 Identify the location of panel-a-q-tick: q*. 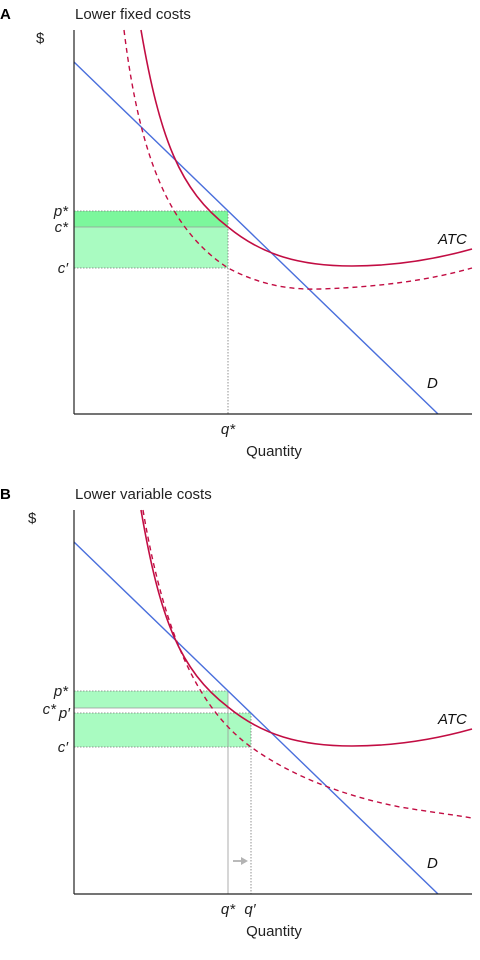
(228, 429).